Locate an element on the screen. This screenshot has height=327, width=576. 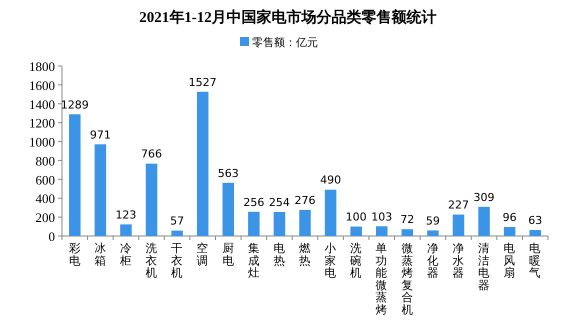
y-tick-label: 1400 is located at coordinates (42, 104).